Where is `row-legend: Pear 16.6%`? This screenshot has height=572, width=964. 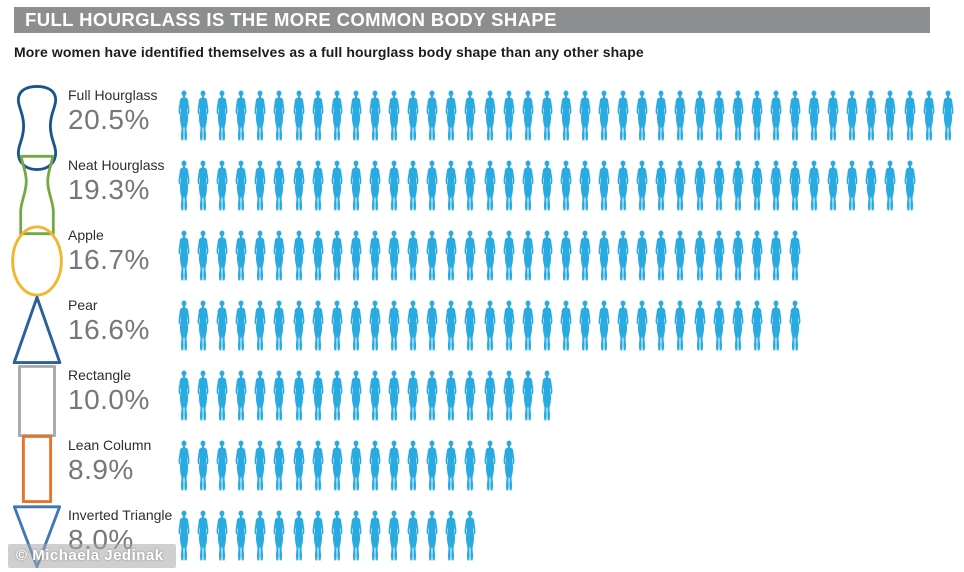
row-legend: Pear 16.6% is located at coordinates (88, 329).